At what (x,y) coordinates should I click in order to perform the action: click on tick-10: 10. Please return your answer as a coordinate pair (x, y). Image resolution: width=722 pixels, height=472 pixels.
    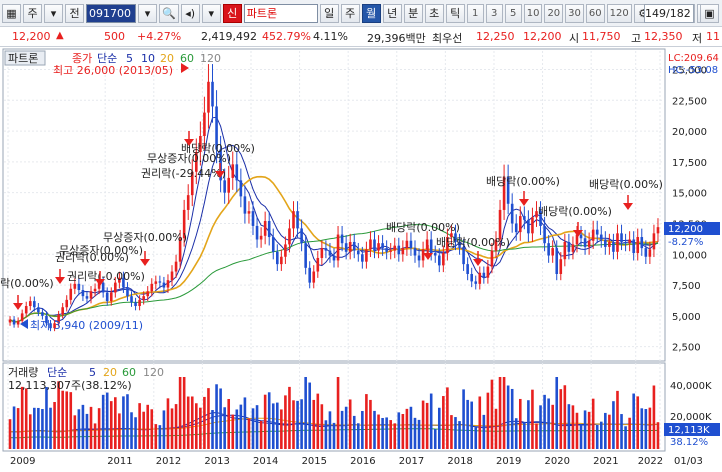
    Looking at the image, I should click on (533, 13).